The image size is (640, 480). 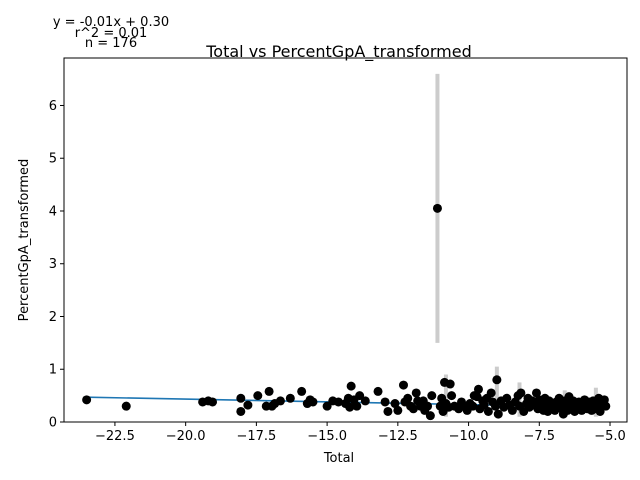 I want to click on chart-title: Total vs PercentGpA_transformed, so click(x=338, y=52).